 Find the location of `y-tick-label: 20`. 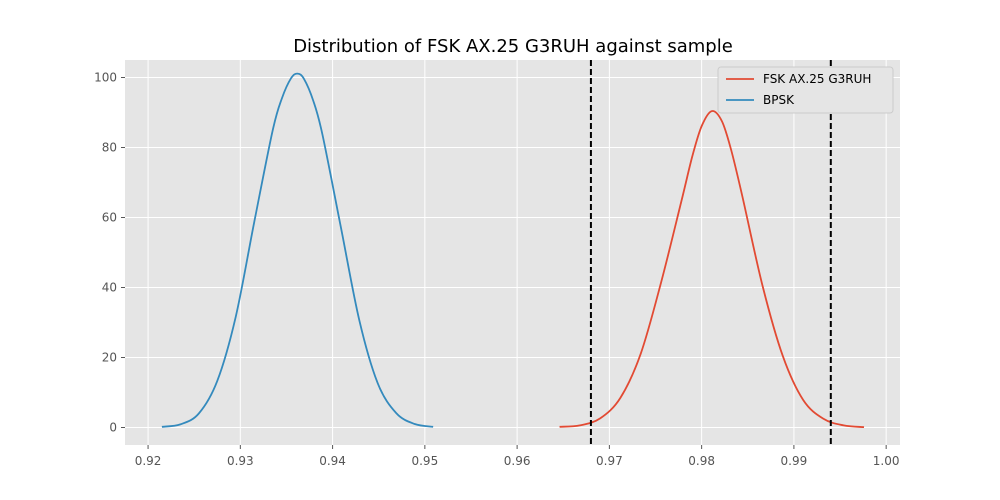

y-tick-label: 20 is located at coordinates (109, 358).